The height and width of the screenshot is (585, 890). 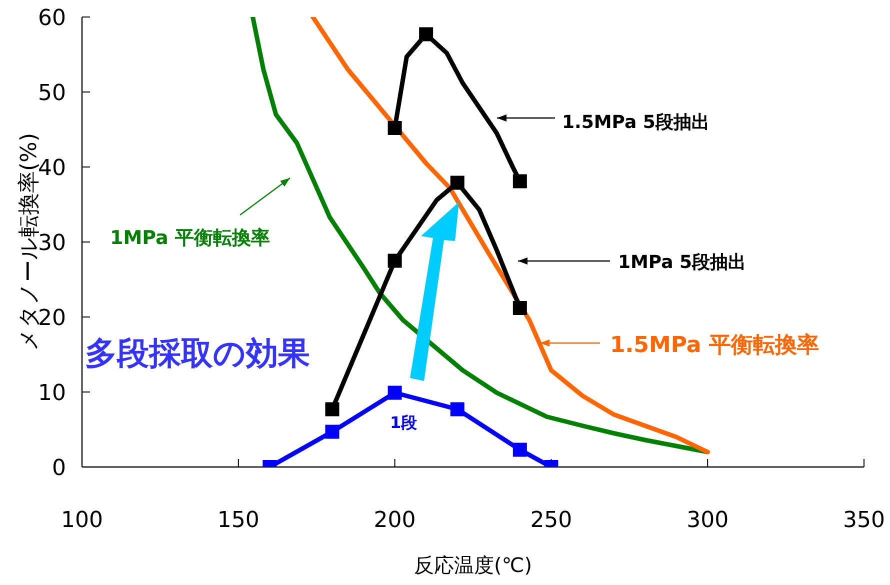 I want to click on x-tick-label: 350, so click(x=864, y=520).